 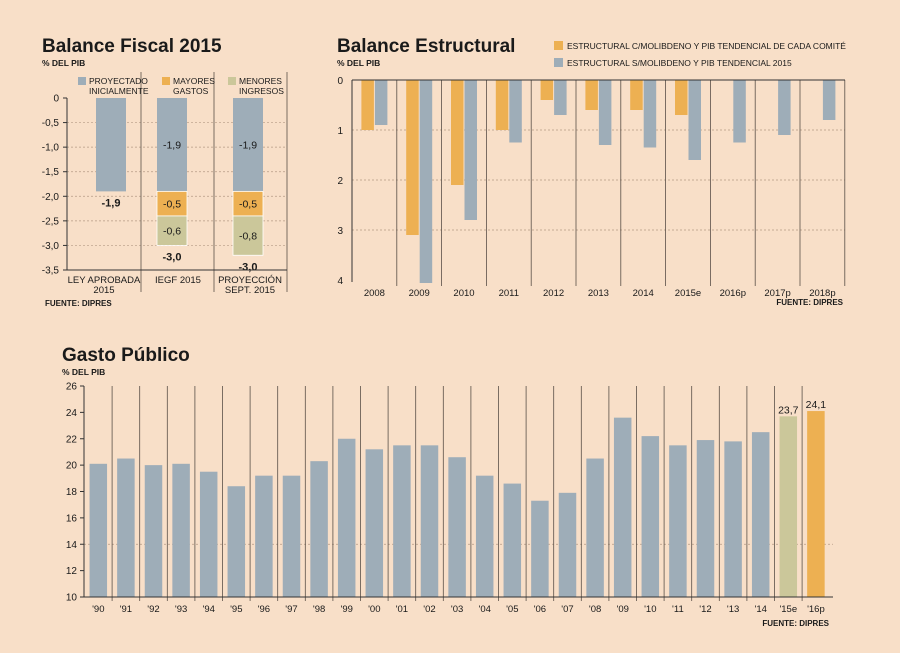 What do you see at coordinates (788, 410) in the screenshot?
I see `bar-value-label: 23,7` at bounding box center [788, 410].